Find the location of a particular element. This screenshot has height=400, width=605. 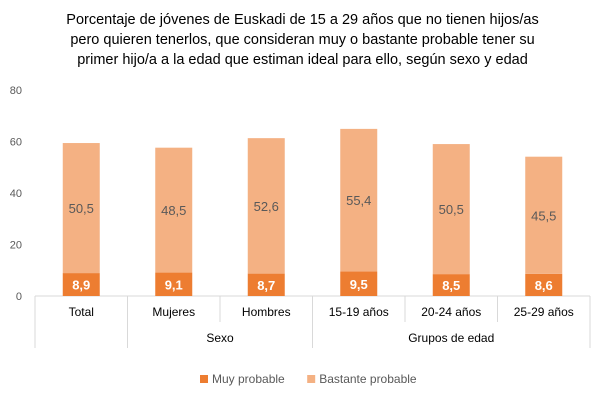

data-label: 55,4 is located at coordinates (358, 200).